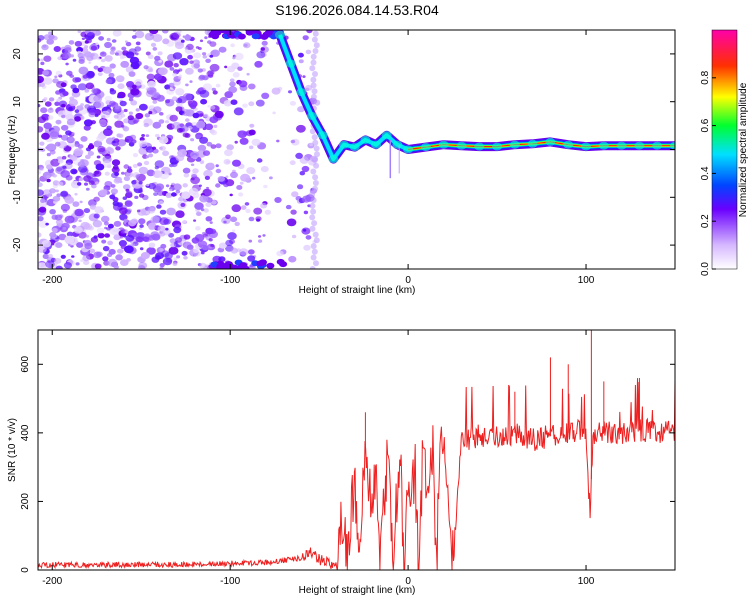 The image size is (750, 605). I want to click on colorbar-tick-label: 0.8, so click(705, 77).